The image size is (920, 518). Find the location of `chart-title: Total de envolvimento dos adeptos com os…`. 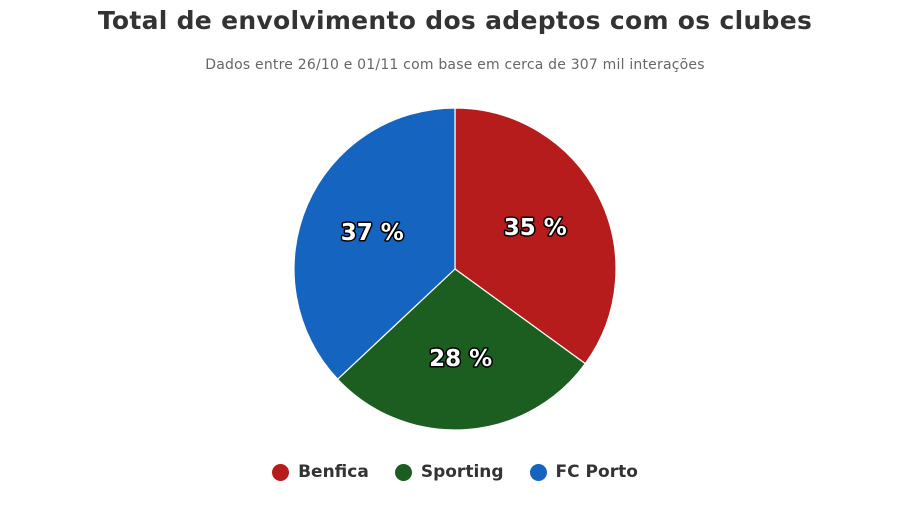

chart-title: Total de envolvimento dos adeptos com os… is located at coordinates (455, 20).